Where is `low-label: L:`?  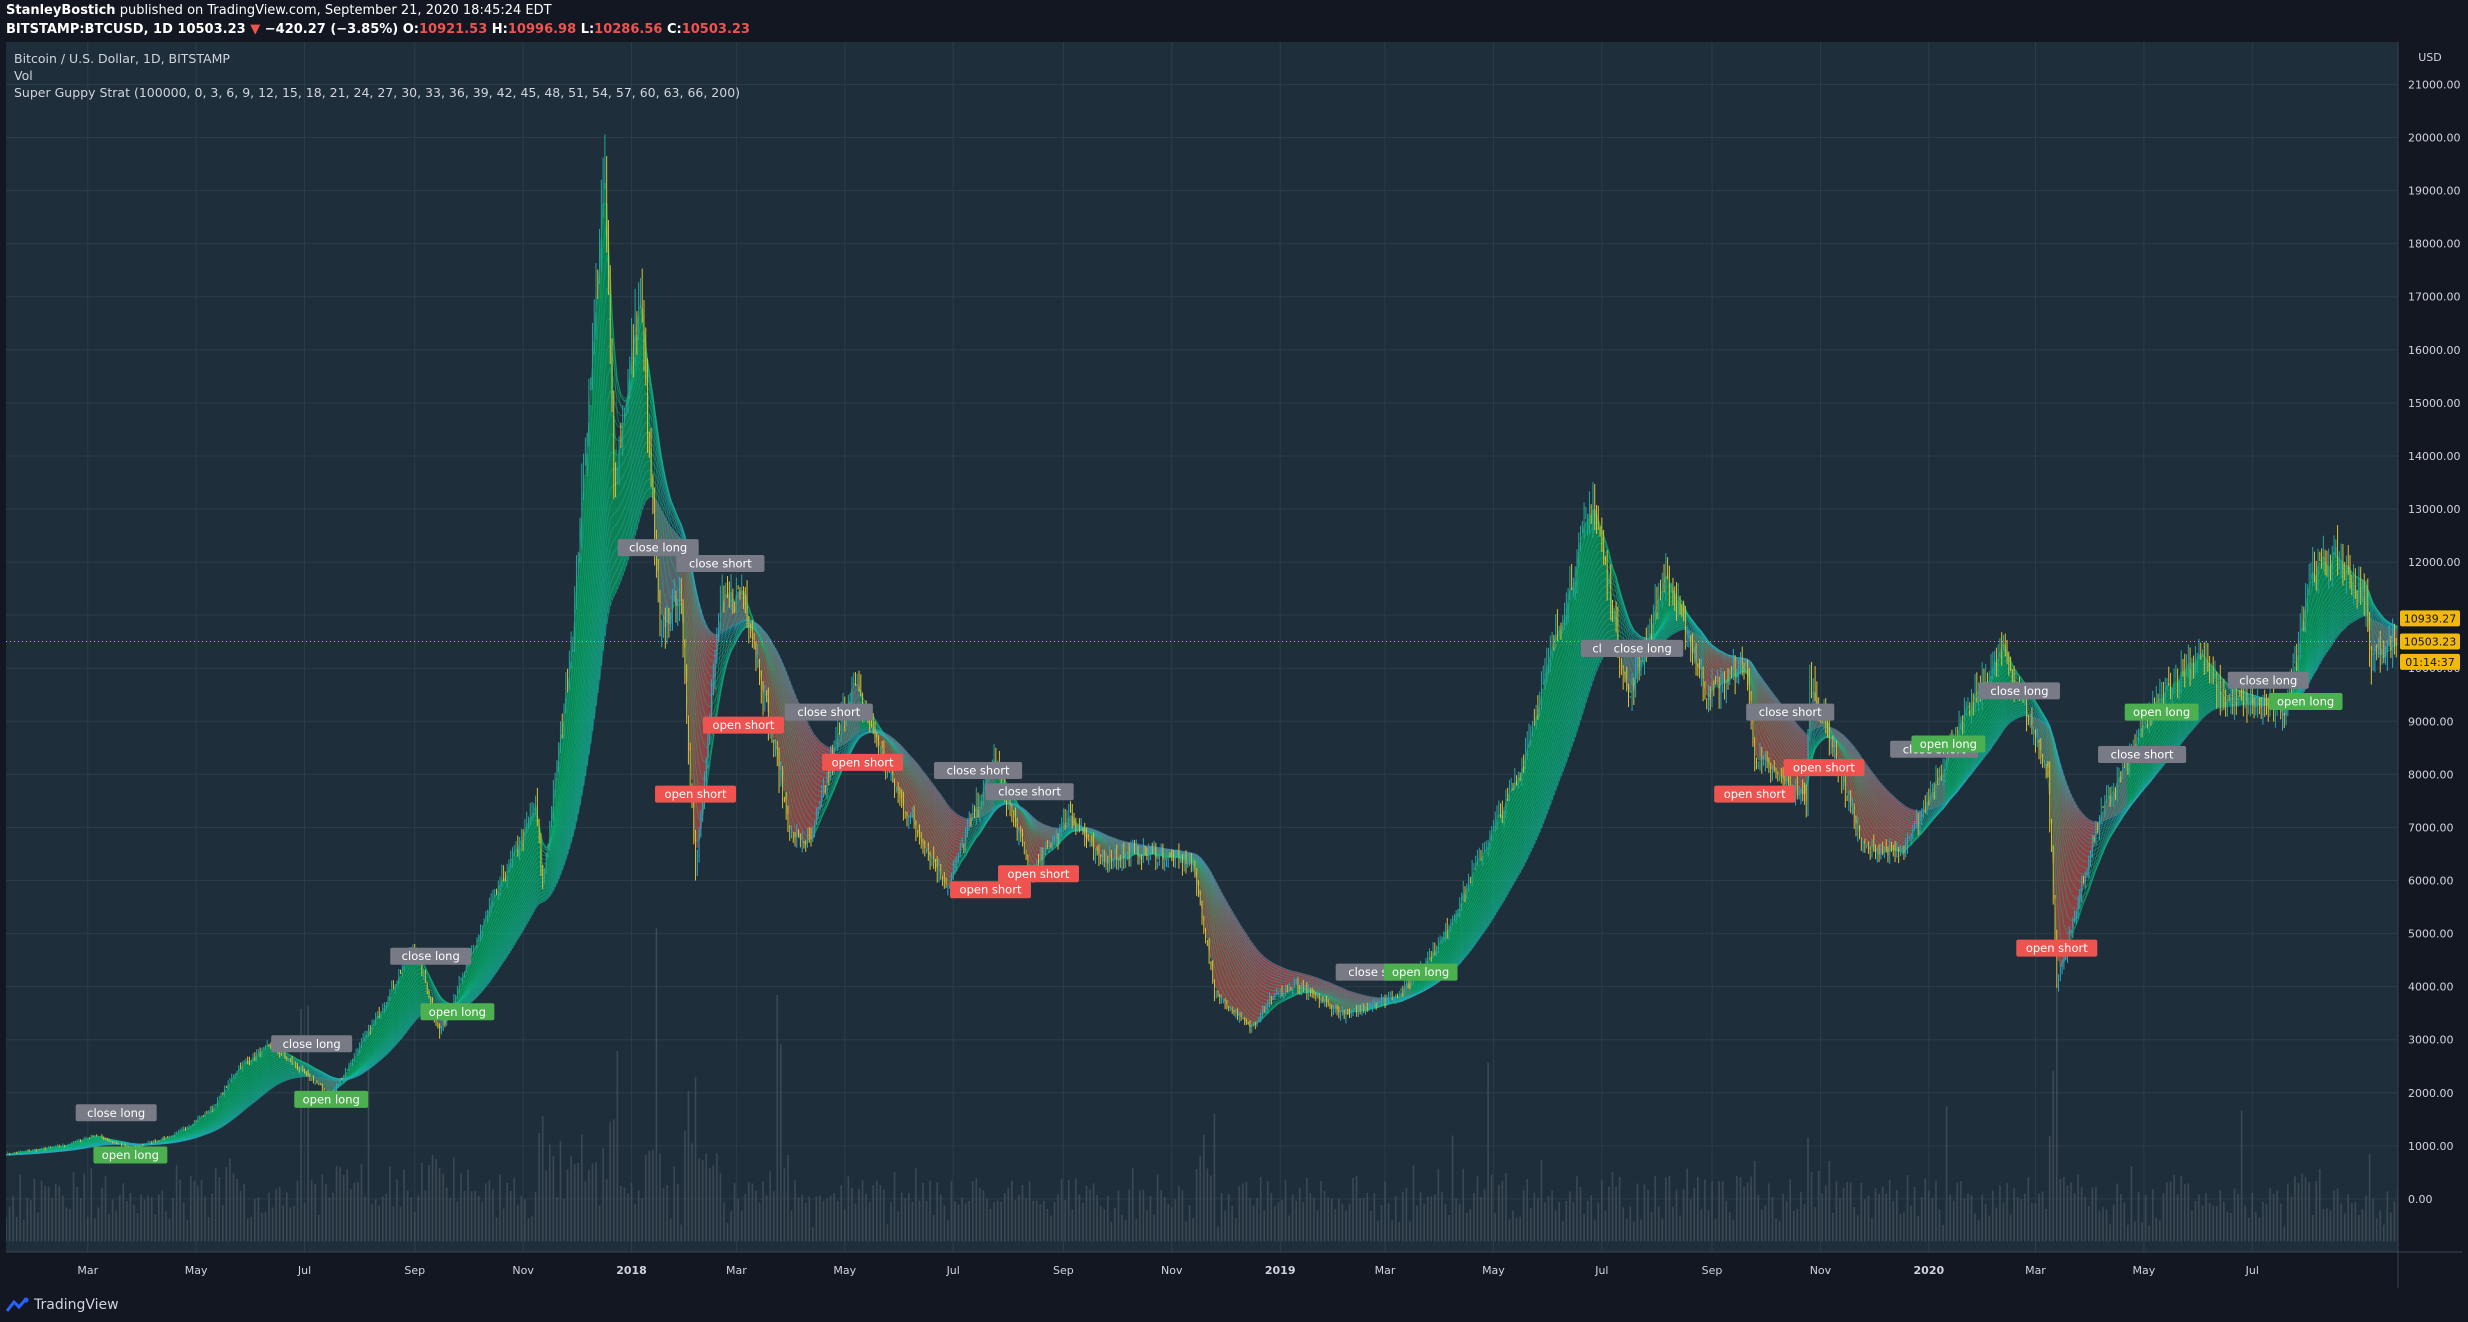 low-label: L: is located at coordinates (587, 29).